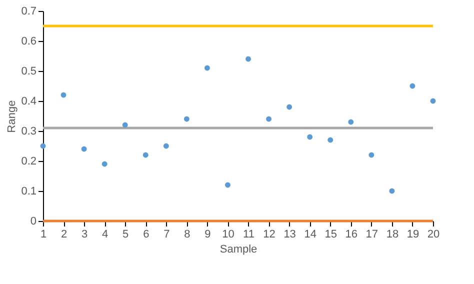 Image resolution: width=474 pixels, height=284 pixels. What do you see at coordinates (28, 192) in the screenshot?
I see `y-tick-label: 0.1` at bounding box center [28, 192].